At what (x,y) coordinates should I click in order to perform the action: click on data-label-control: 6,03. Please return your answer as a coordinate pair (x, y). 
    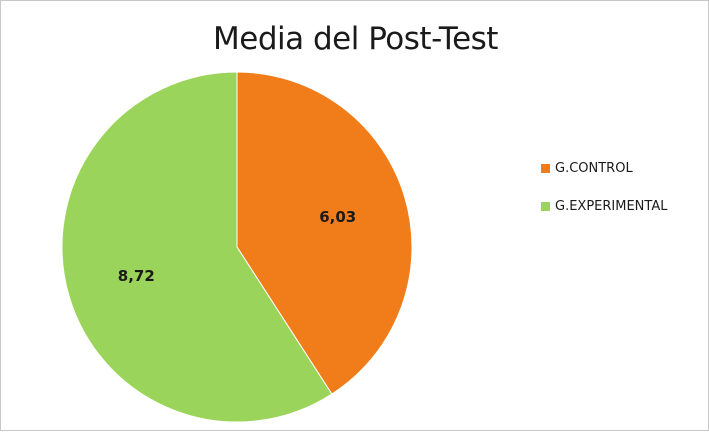
    Looking at the image, I should click on (337, 217).